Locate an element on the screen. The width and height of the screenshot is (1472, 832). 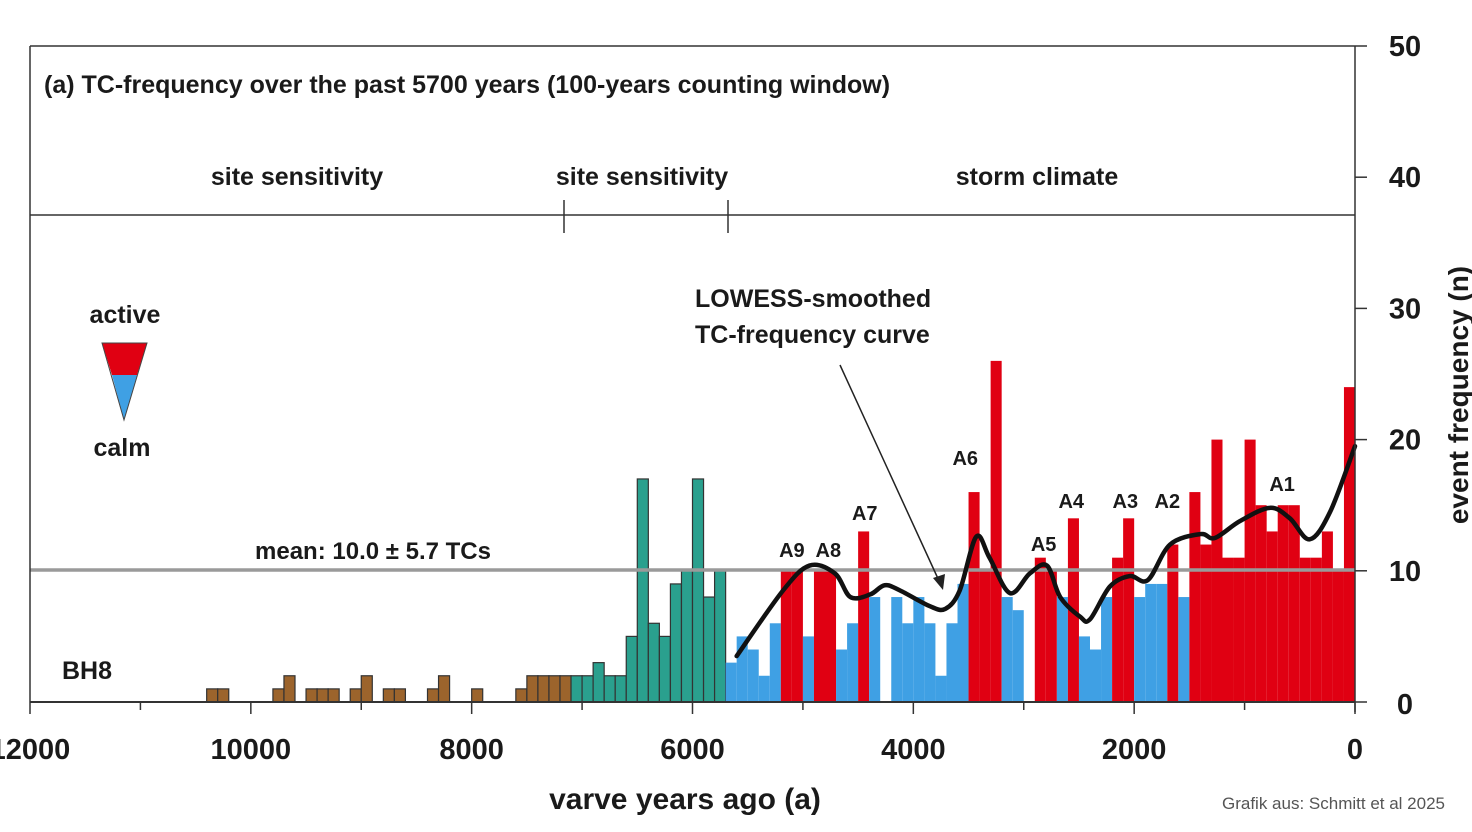
legend-triangle-outline is located at coordinates (124, 382).